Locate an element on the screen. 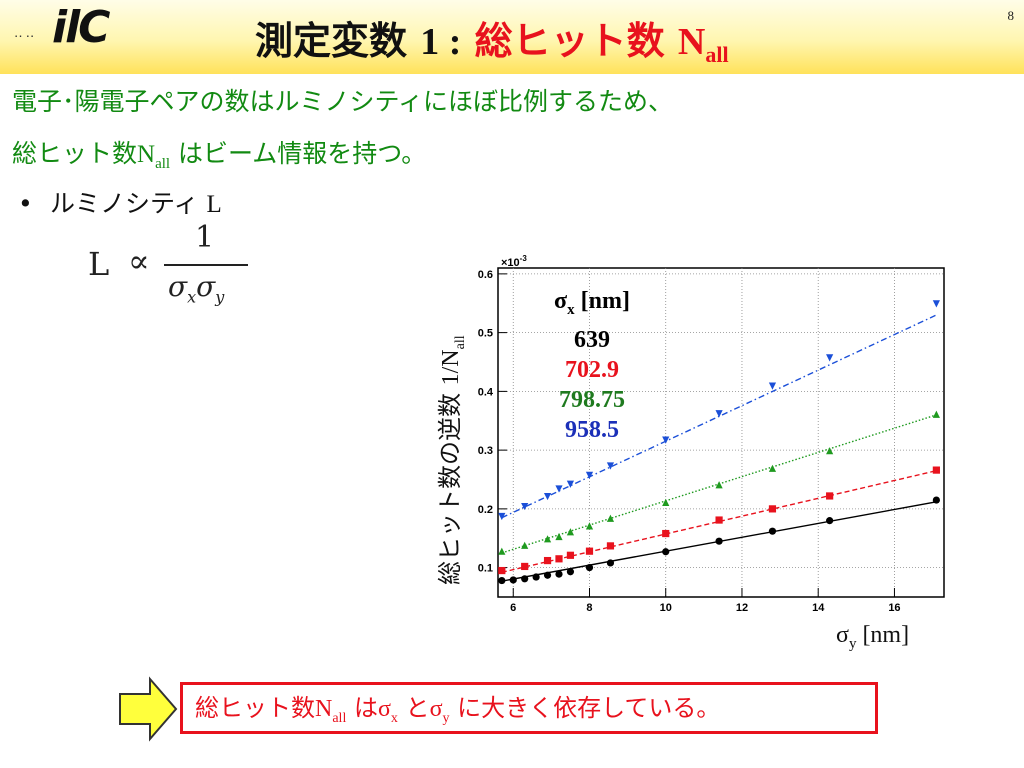  slide-title: 測定変数 1 : 総ヒット数 Nall is located at coordinates (492, 39).